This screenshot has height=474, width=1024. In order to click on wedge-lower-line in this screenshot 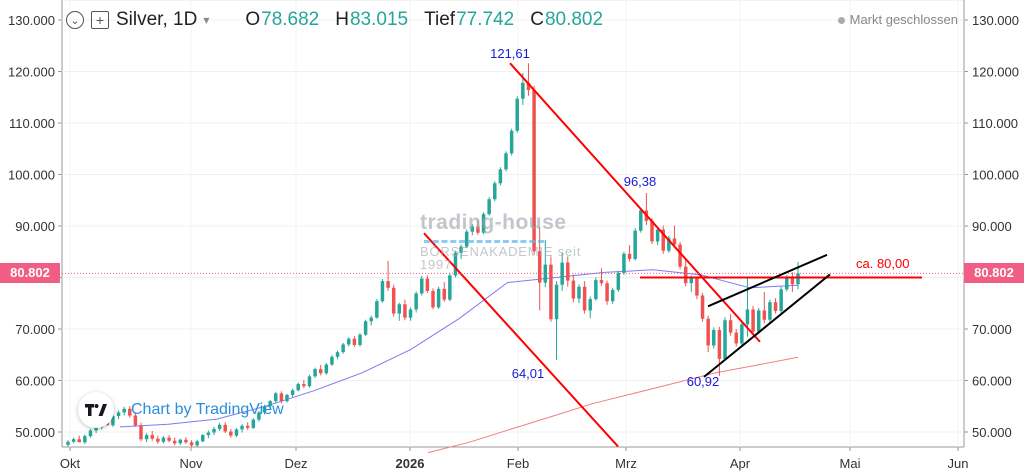, I will do `click(767, 325)`.